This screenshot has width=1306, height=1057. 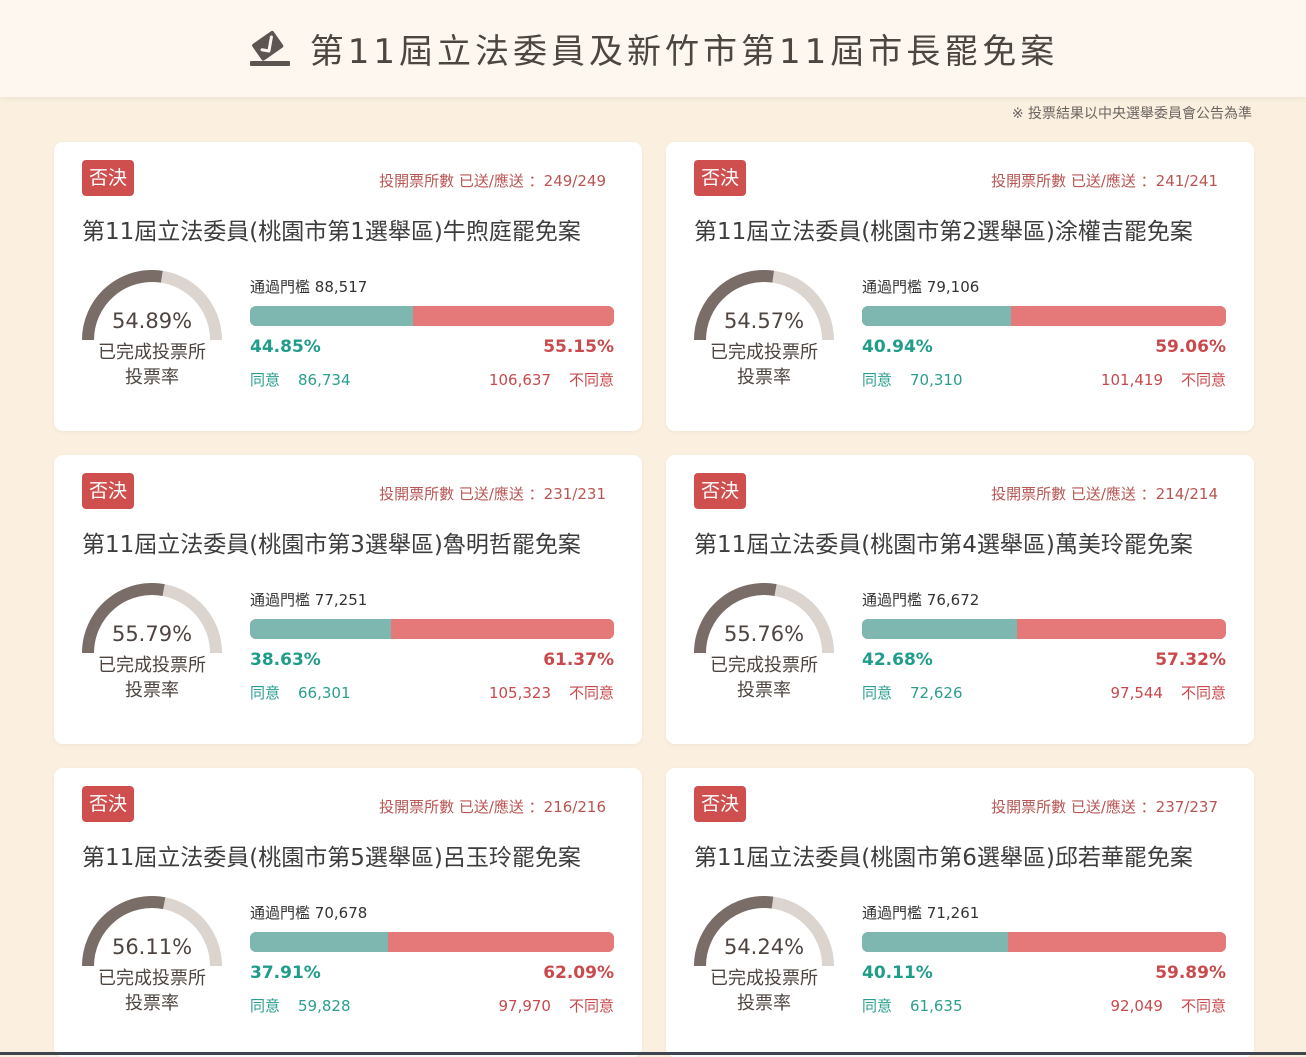 I want to click on agree-votes: 同意 61,635, so click(x=912, y=1006).